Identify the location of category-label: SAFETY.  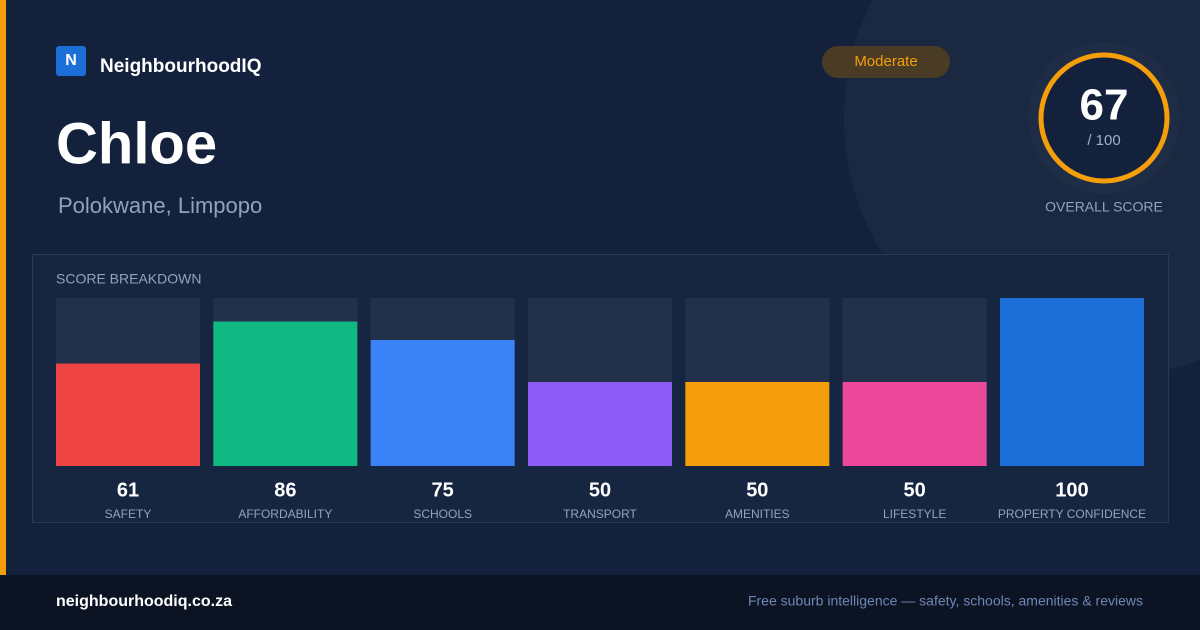
(128, 514).